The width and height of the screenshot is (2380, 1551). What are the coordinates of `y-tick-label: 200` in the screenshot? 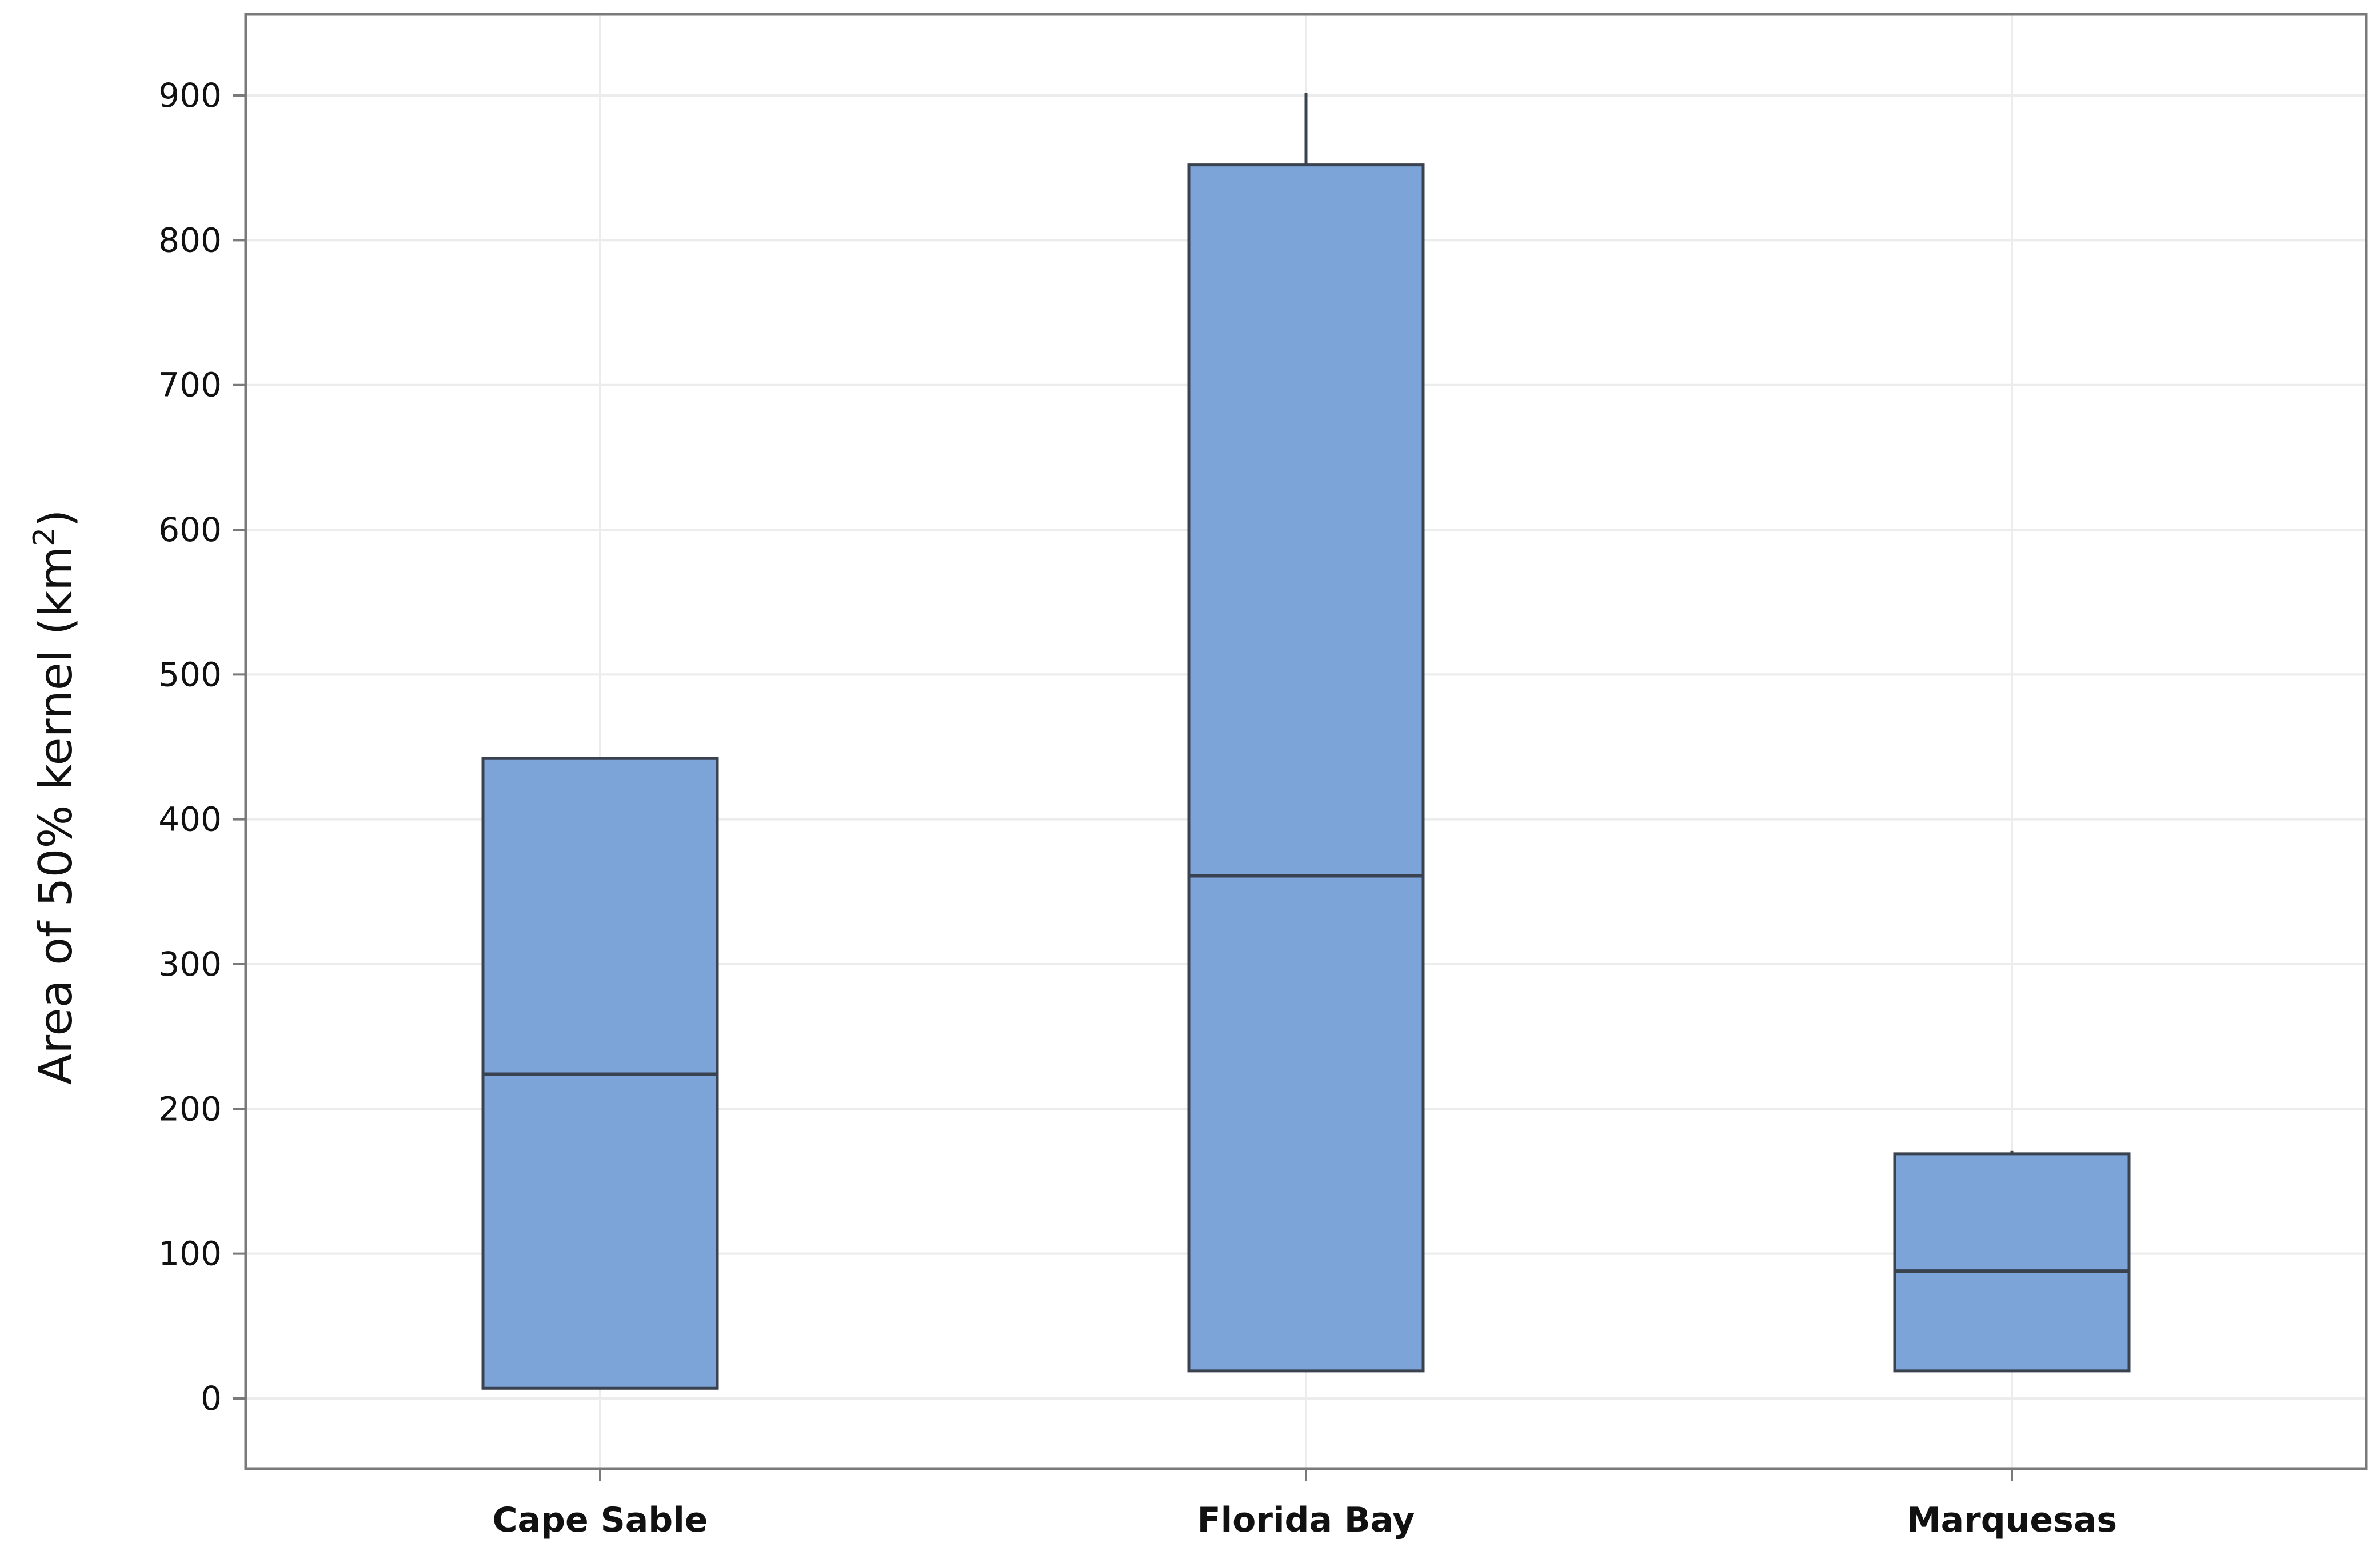 It's located at (190, 1108).